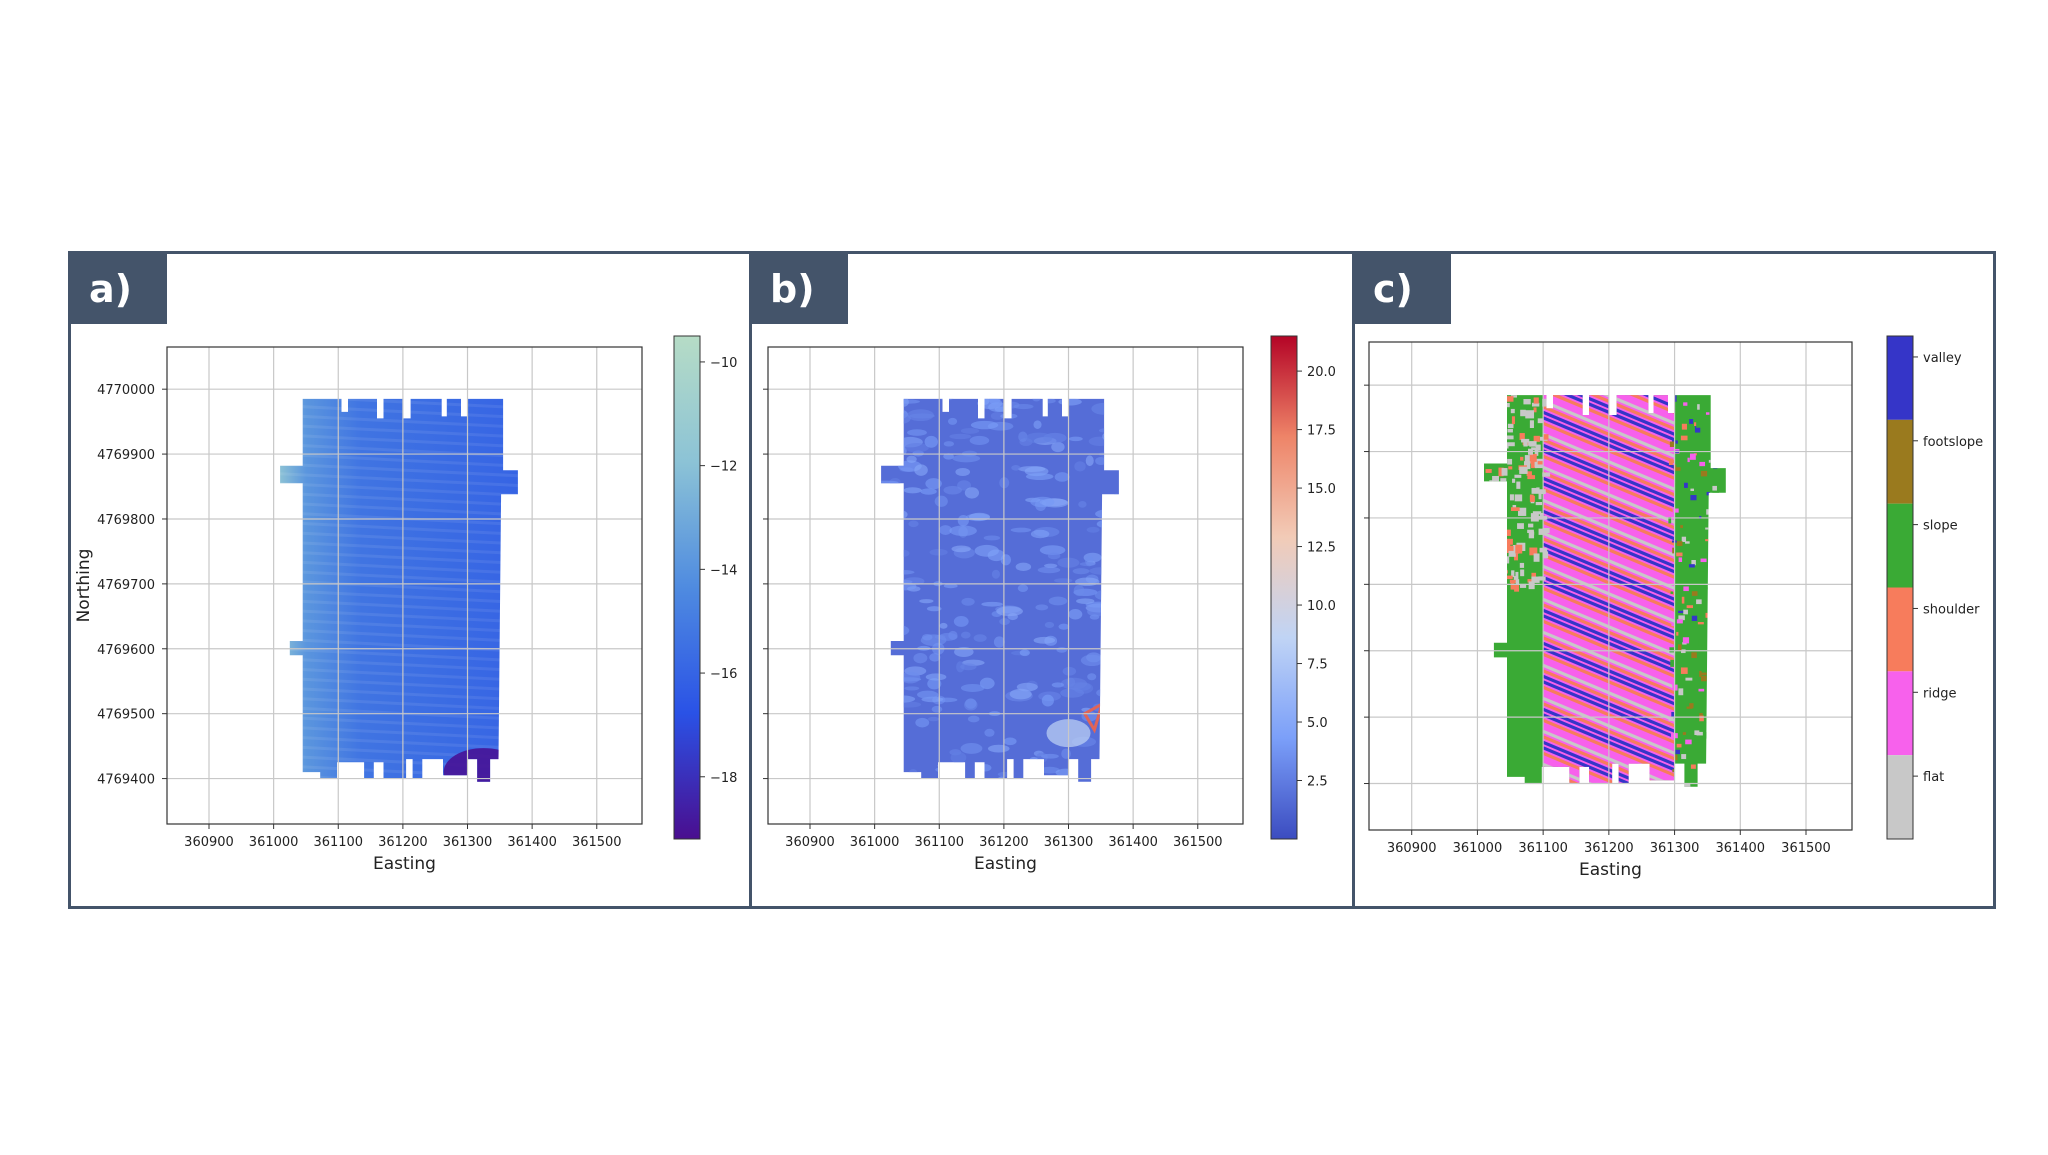 The image size is (2048, 1155). I want to click on colorbar-tick-label: 15.0, so click(1321, 489).